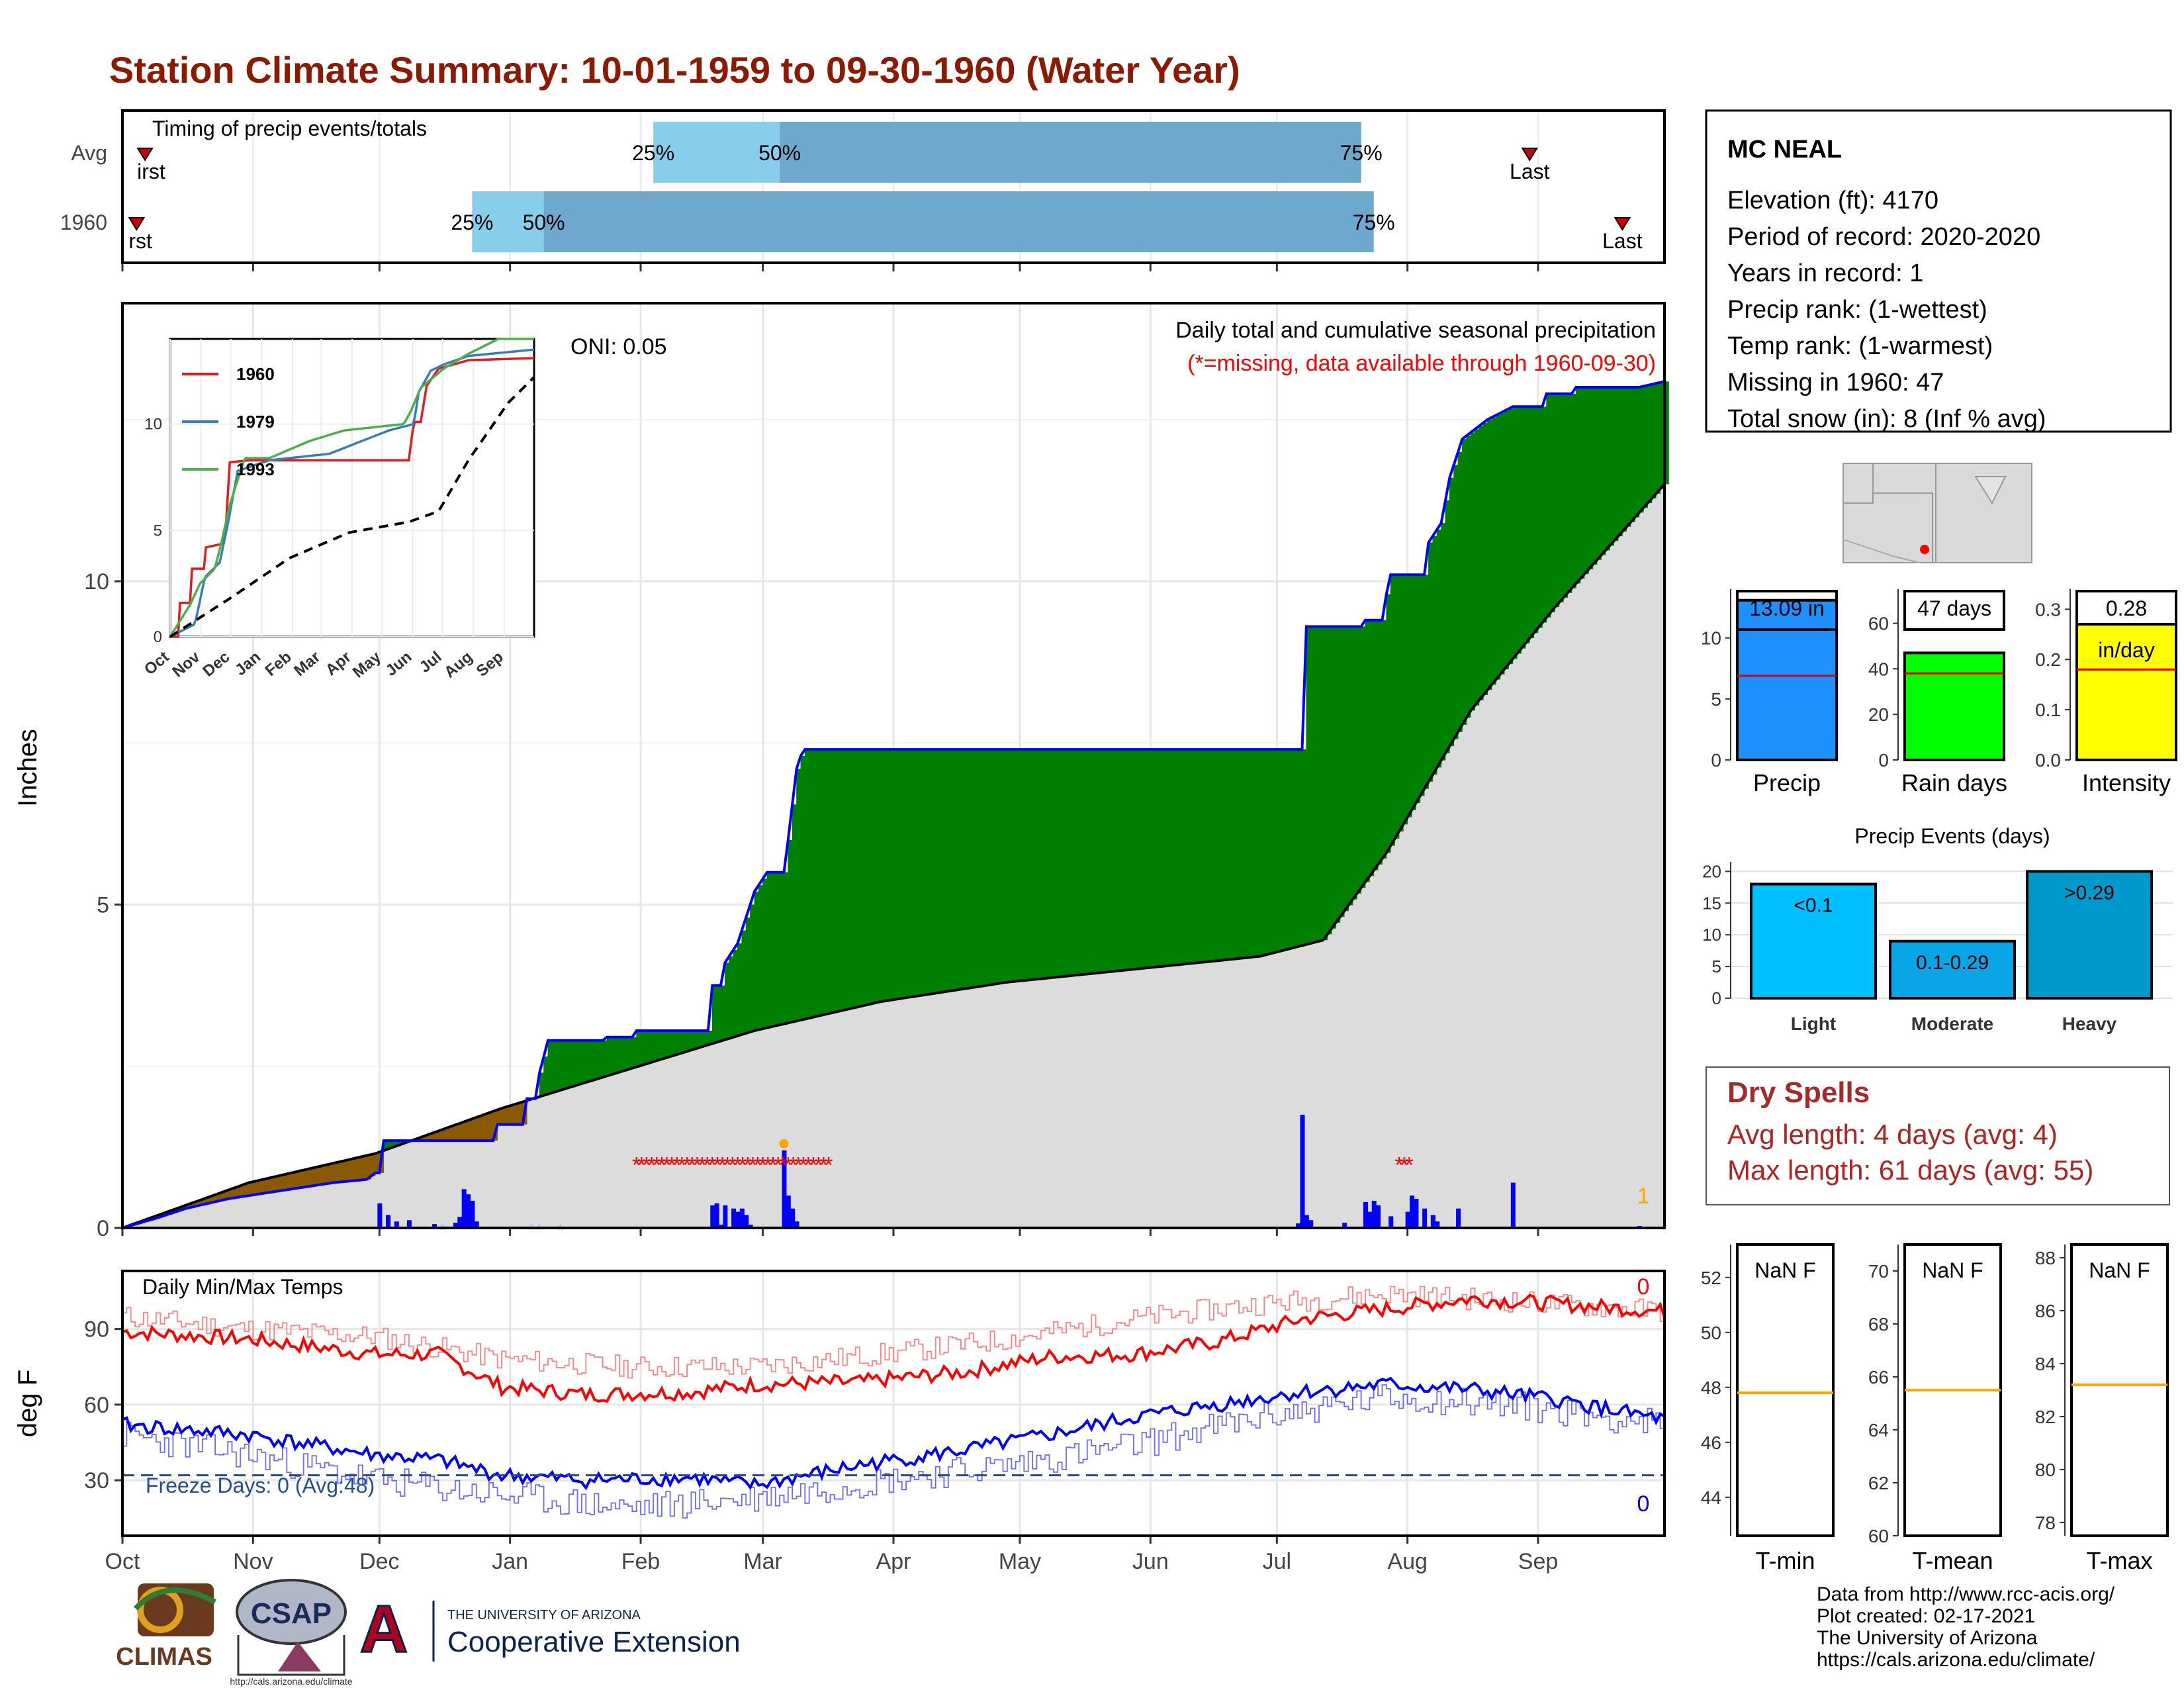  Describe the element at coordinates (307, 664) in the screenshot. I see `inset-month-label: Mar` at that location.